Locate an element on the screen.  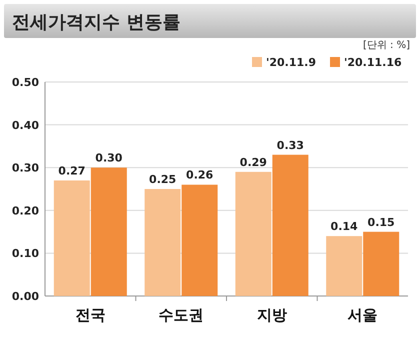
text: 0.40 is located at coordinates (25, 125).